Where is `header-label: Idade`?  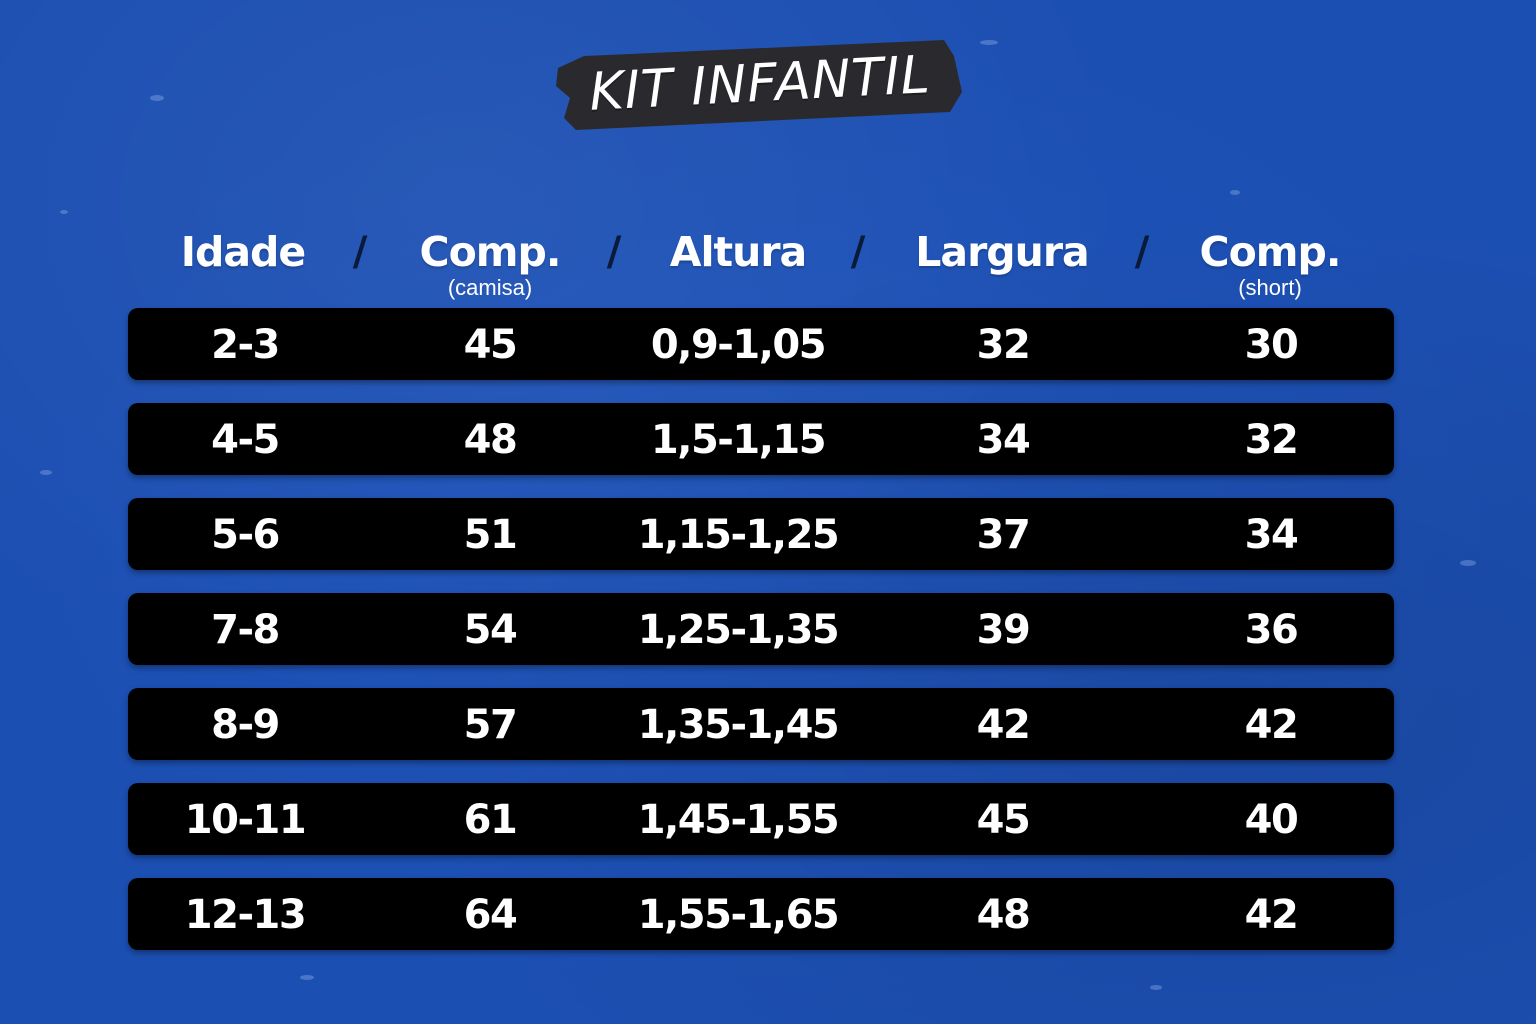 header-label: Idade is located at coordinates (243, 252).